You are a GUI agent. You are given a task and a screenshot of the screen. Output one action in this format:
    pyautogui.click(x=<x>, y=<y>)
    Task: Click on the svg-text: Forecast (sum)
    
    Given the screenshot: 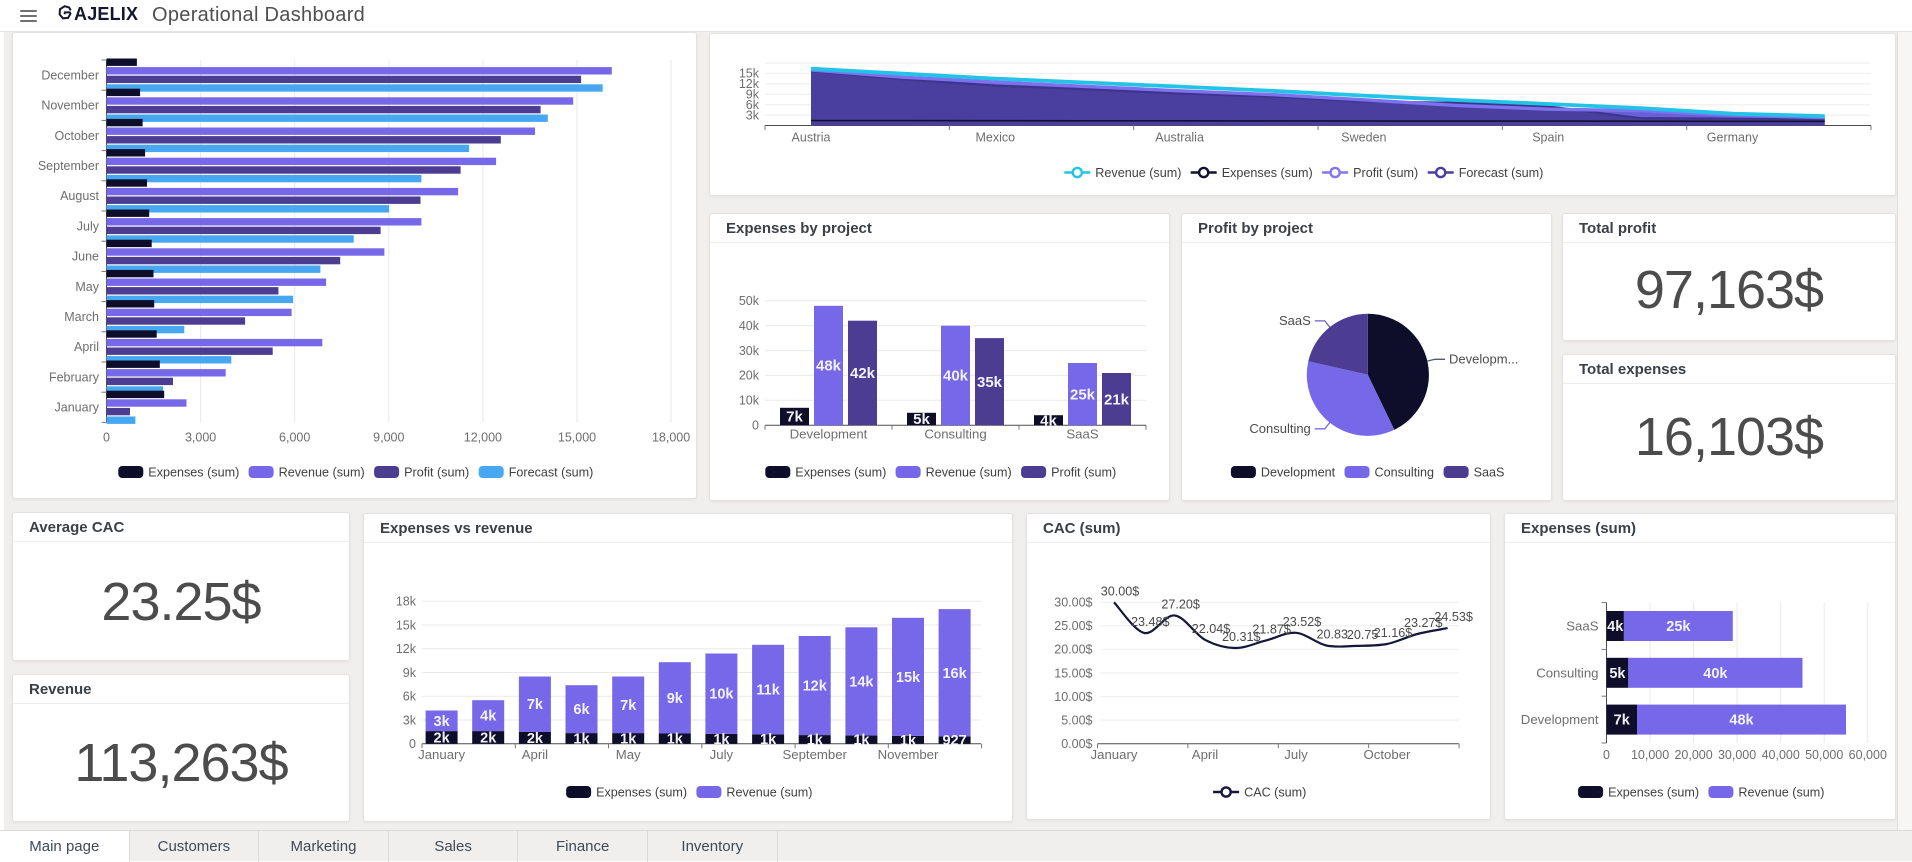 What is the action you would take?
    pyautogui.click(x=1501, y=173)
    